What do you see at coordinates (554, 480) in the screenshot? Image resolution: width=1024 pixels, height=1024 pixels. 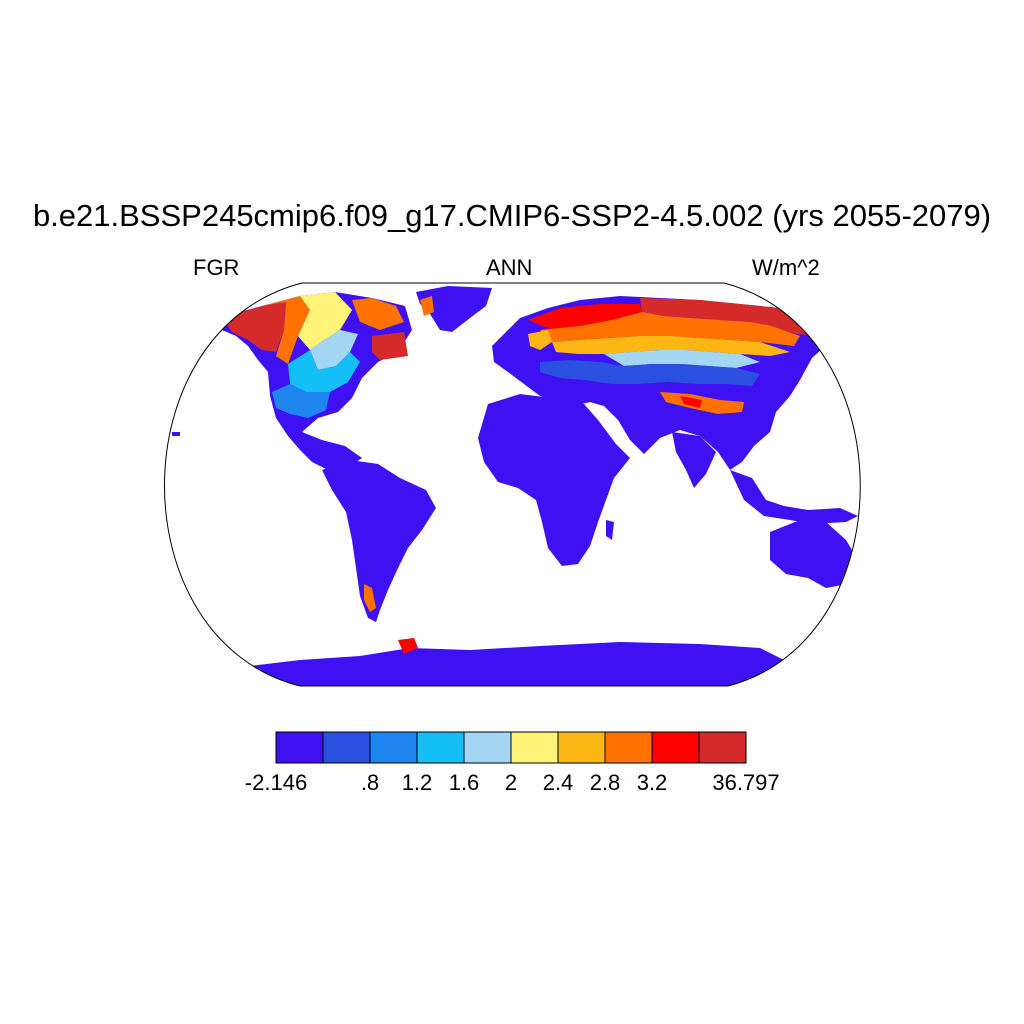 I see `africa-landmass` at bounding box center [554, 480].